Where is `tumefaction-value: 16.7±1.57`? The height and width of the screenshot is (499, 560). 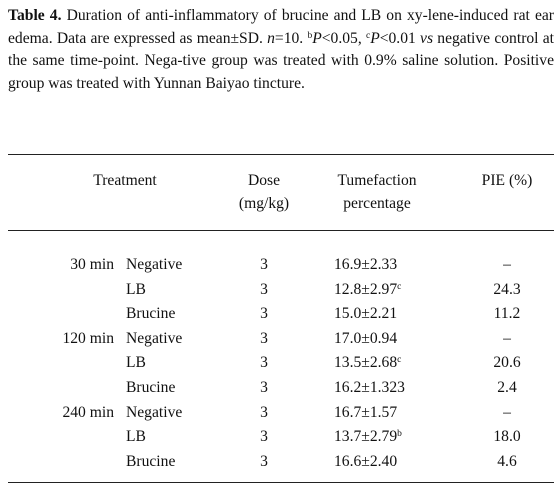
tumefaction-value: 16.7±1.57 is located at coordinates (366, 412).